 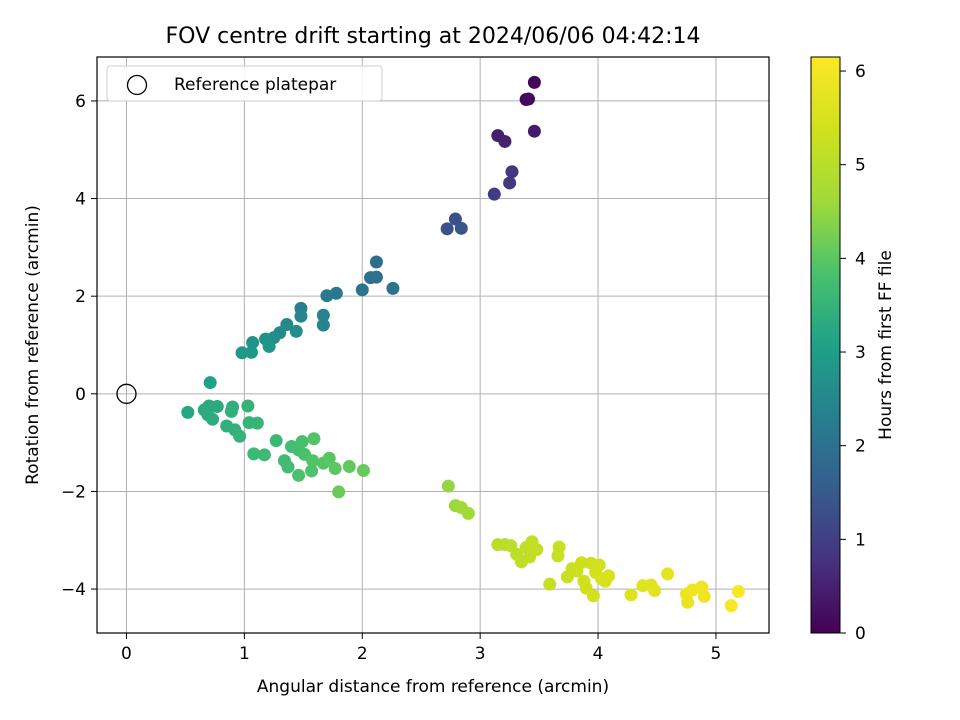 What do you see at coordinates (480, 654) in the screenshot?
I see `x-tick-label: 3` at bounding box center [480, 654].